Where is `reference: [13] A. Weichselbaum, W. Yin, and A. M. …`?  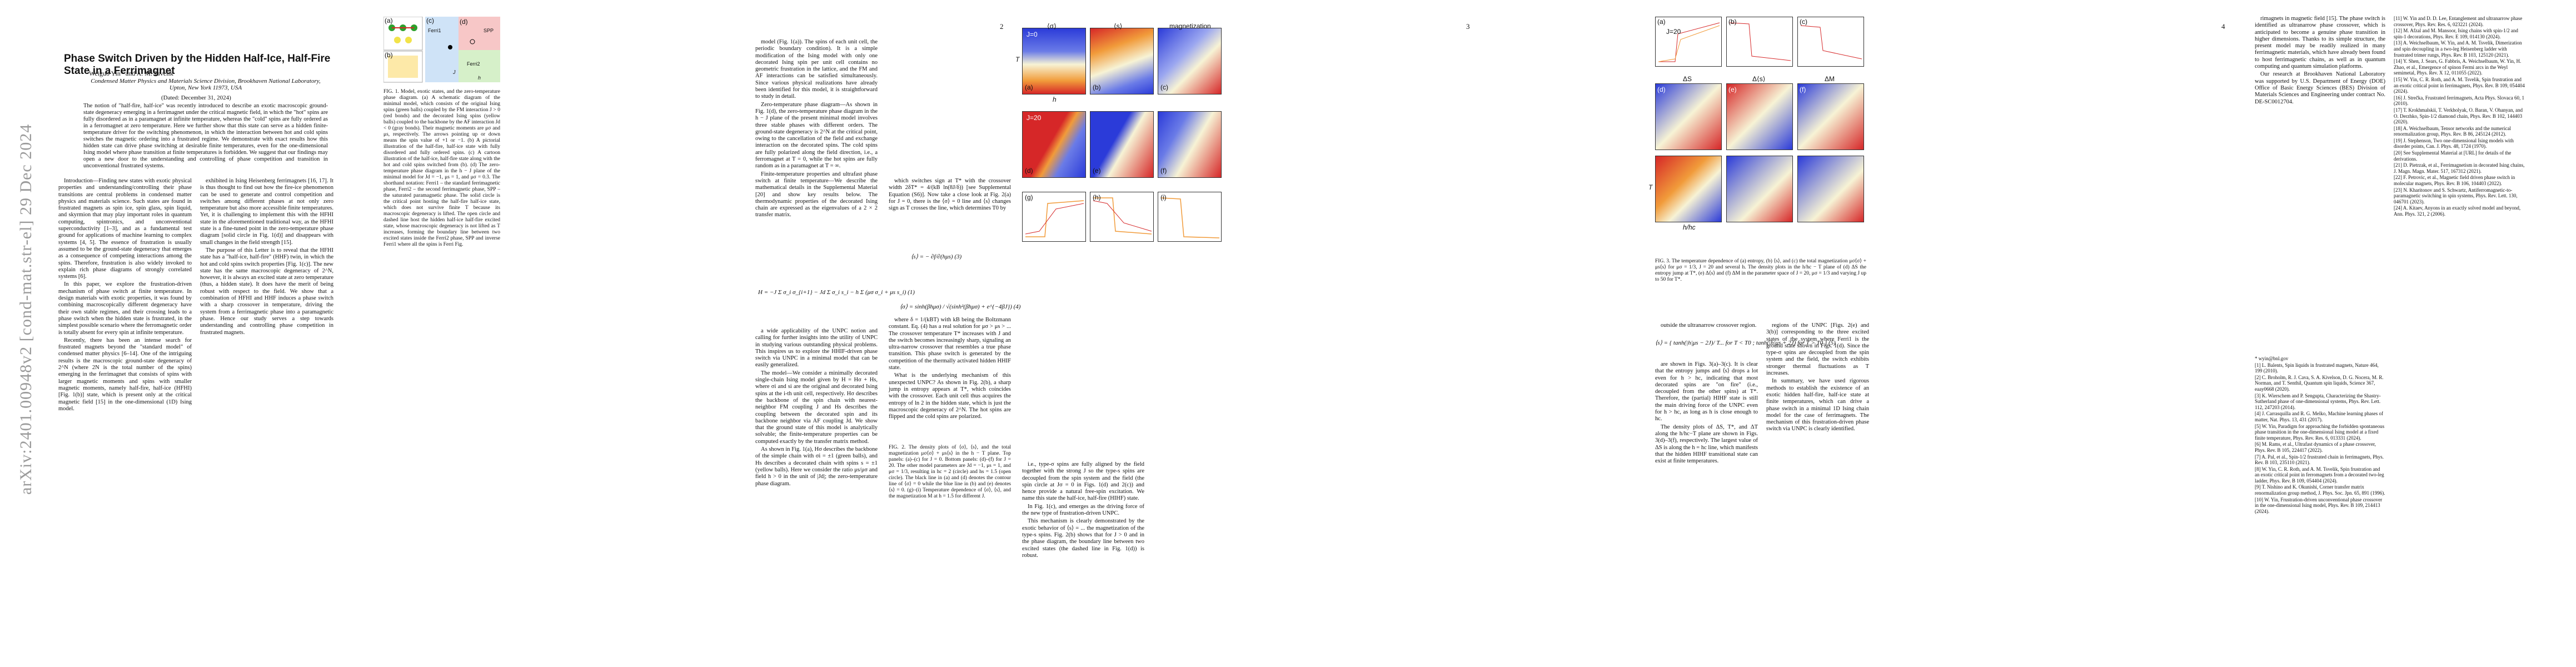
reference: [13] A. Weichselbaum, W. Yin, and A. M. … is located at coordinates (2458, 49).